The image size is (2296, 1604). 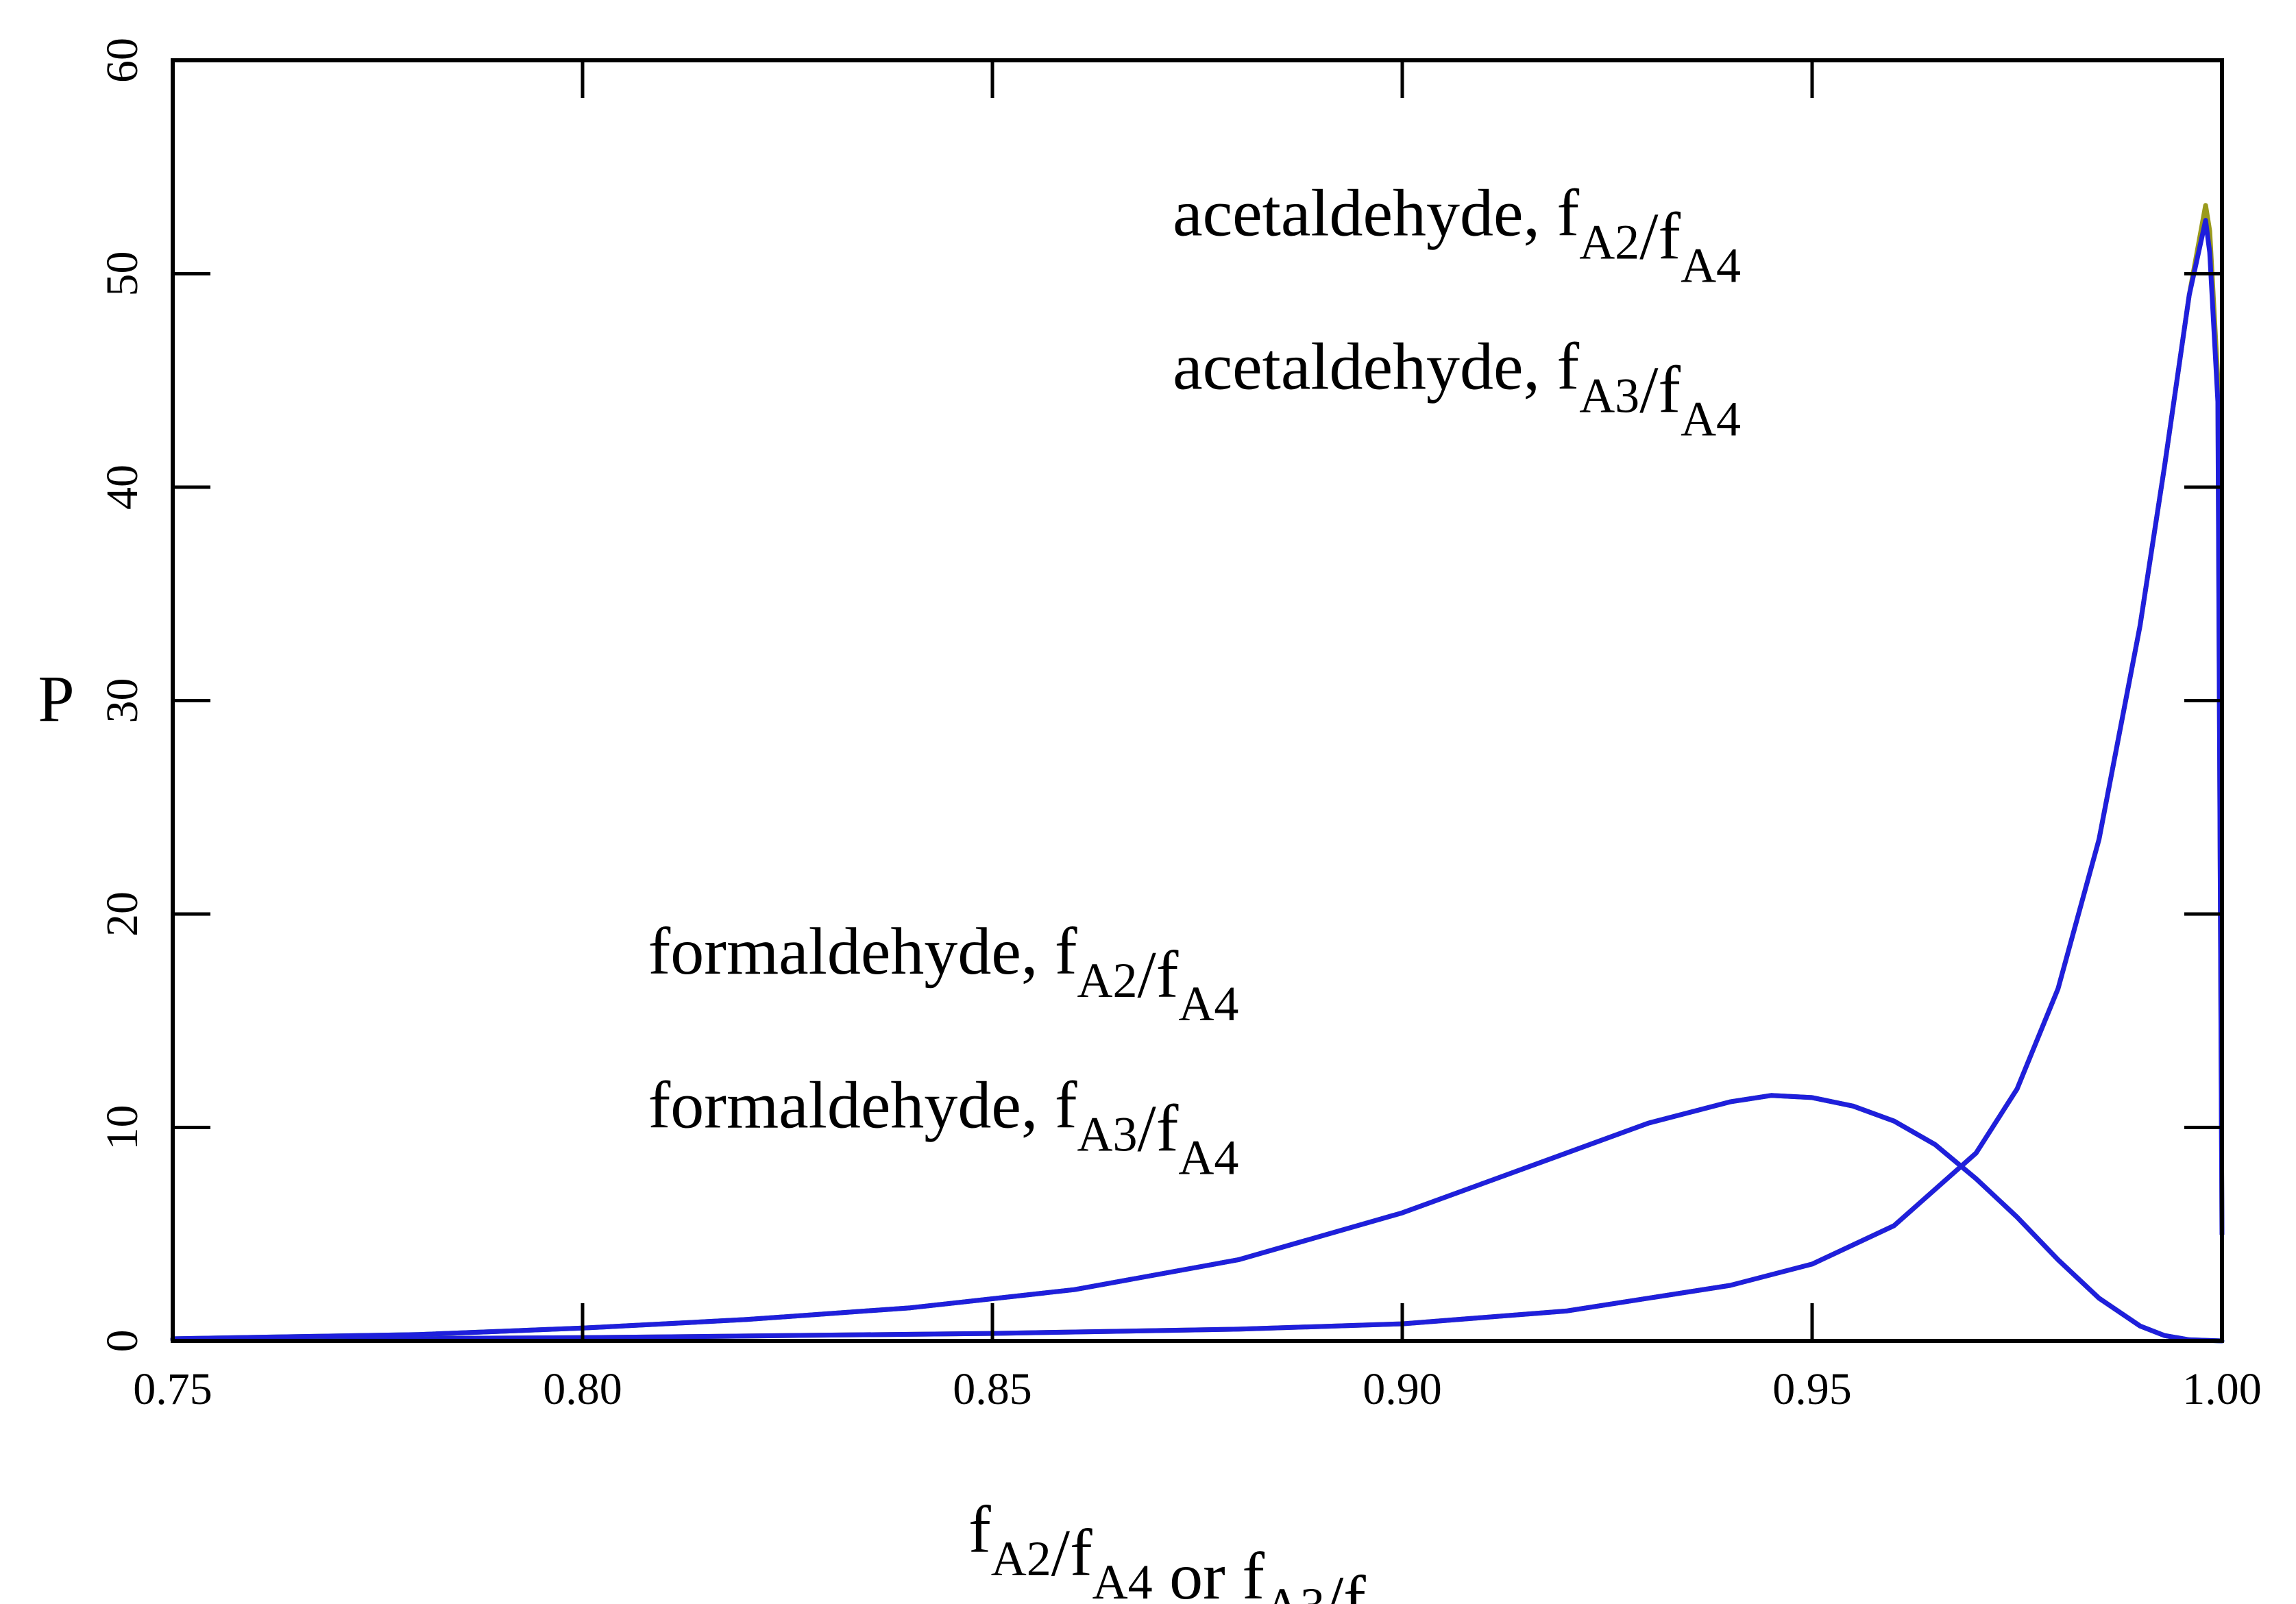 I want to click on y-tick-label: 0, so click(x=122, y=1341).